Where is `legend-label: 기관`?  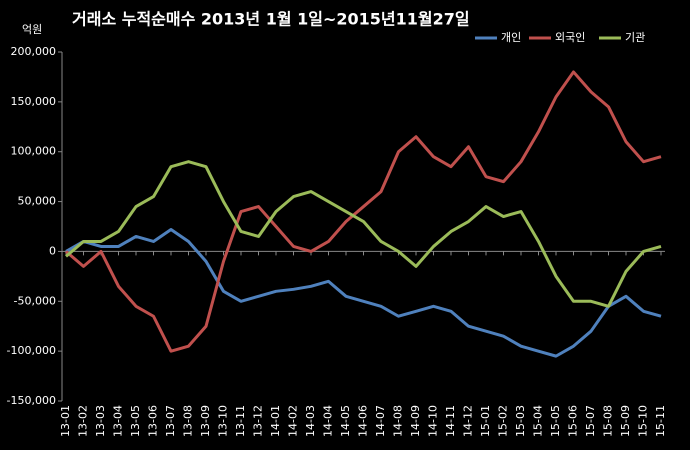
legend-label: 기관 is located at coordinates (635, 37).